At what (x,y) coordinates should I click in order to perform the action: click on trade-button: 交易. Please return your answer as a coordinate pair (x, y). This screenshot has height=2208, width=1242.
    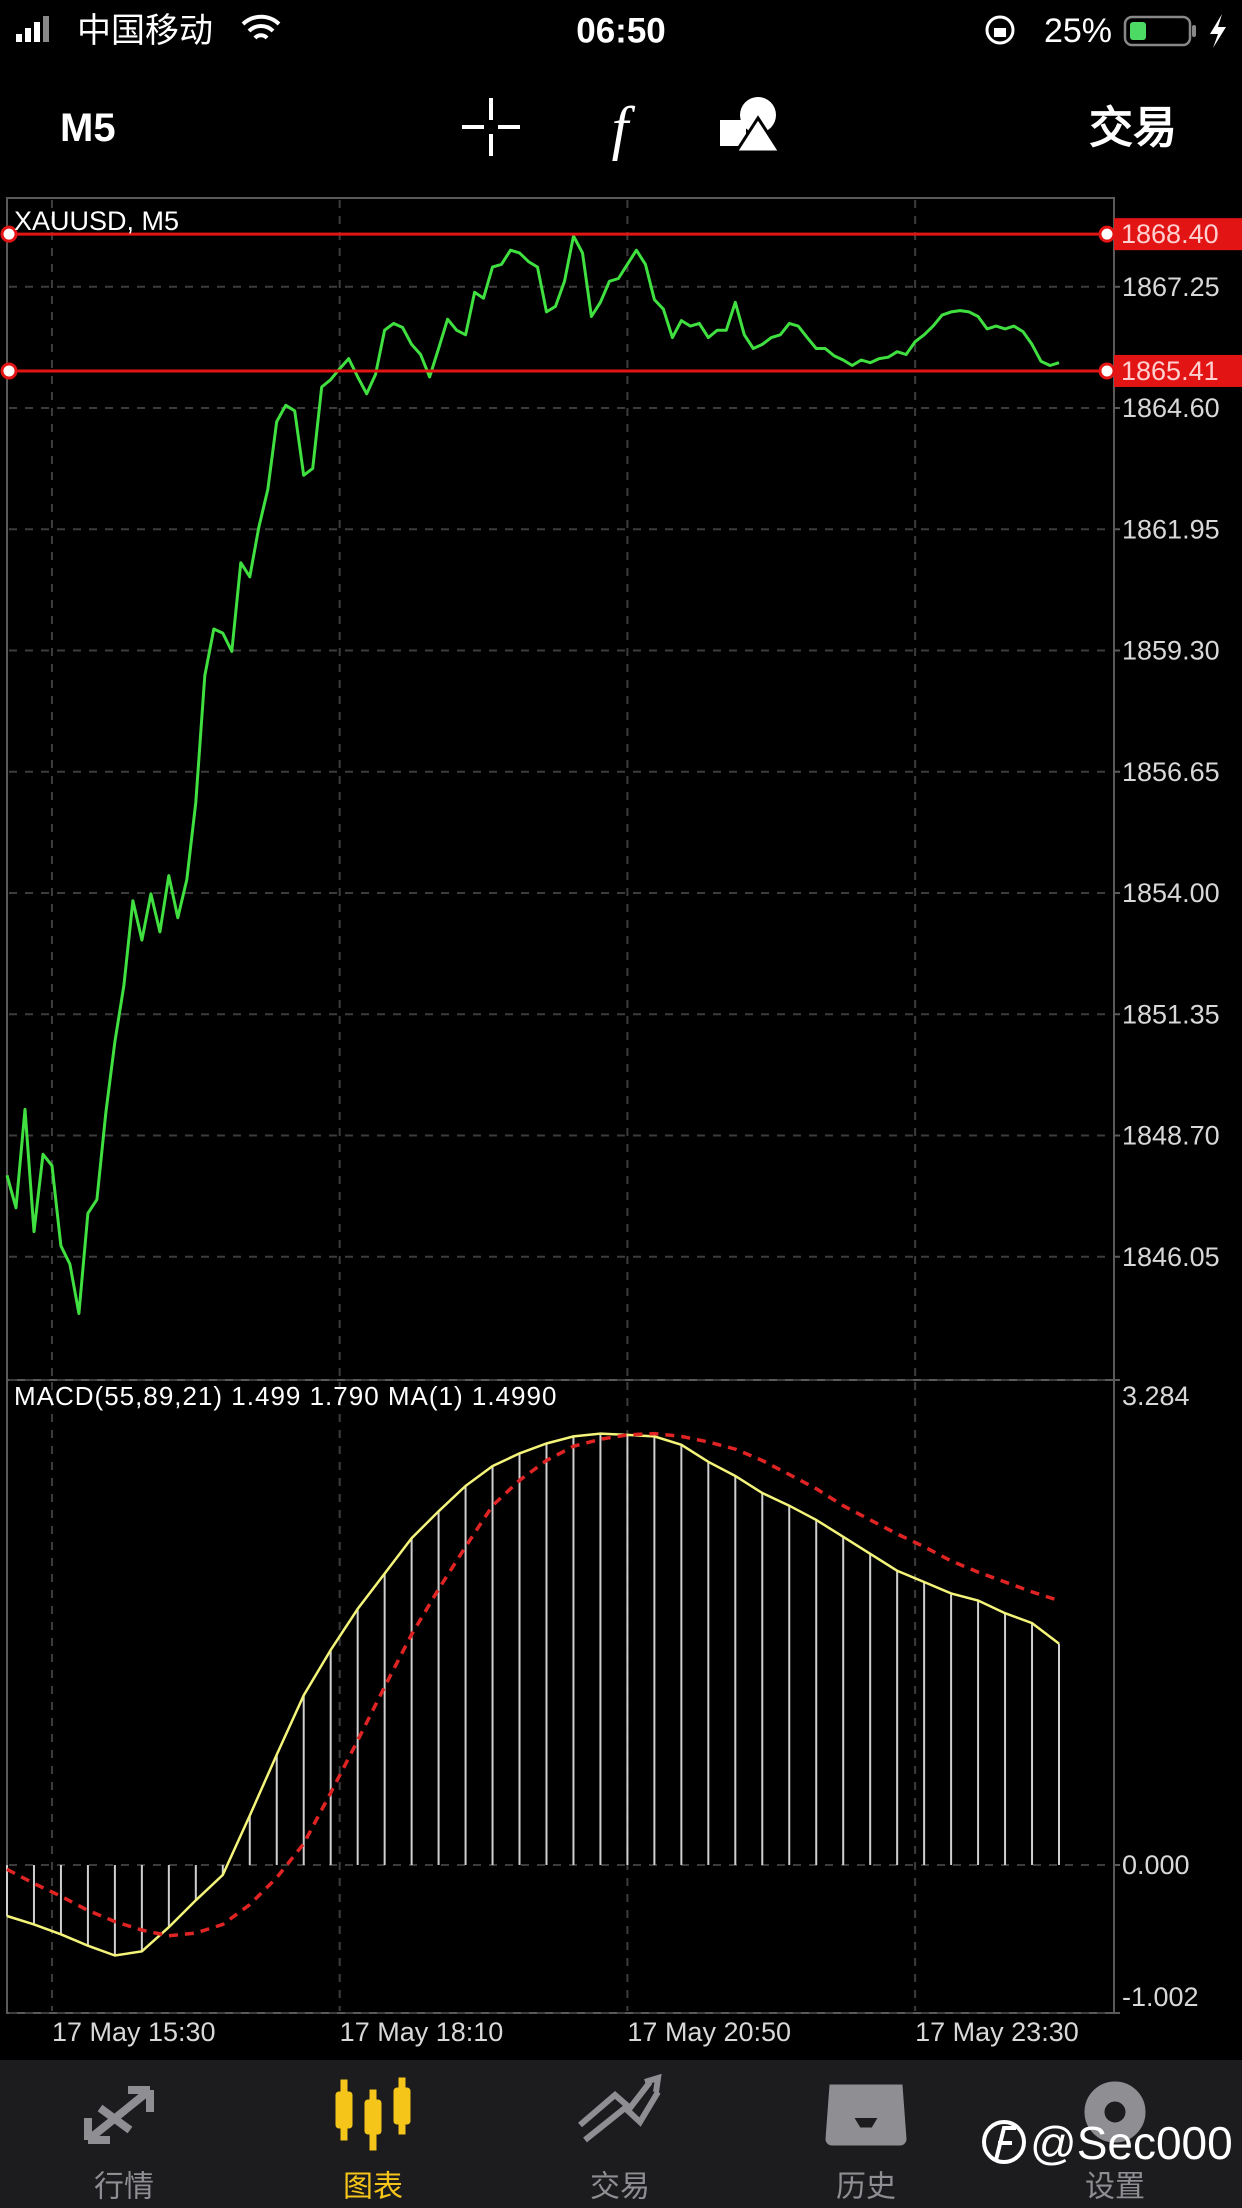
    Looking at the image, I should click on (1133, 128).